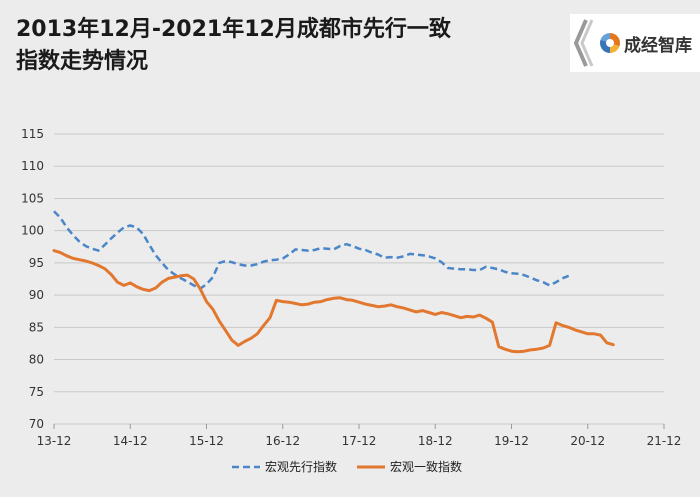 The image size is (700, 497). What do you see at coordinates (233, 46) in the screenshot?
I see `chart-title: 2013年12月-2021年12月成都市先行一致 指数走势情况` at bounding box center [233, 46].